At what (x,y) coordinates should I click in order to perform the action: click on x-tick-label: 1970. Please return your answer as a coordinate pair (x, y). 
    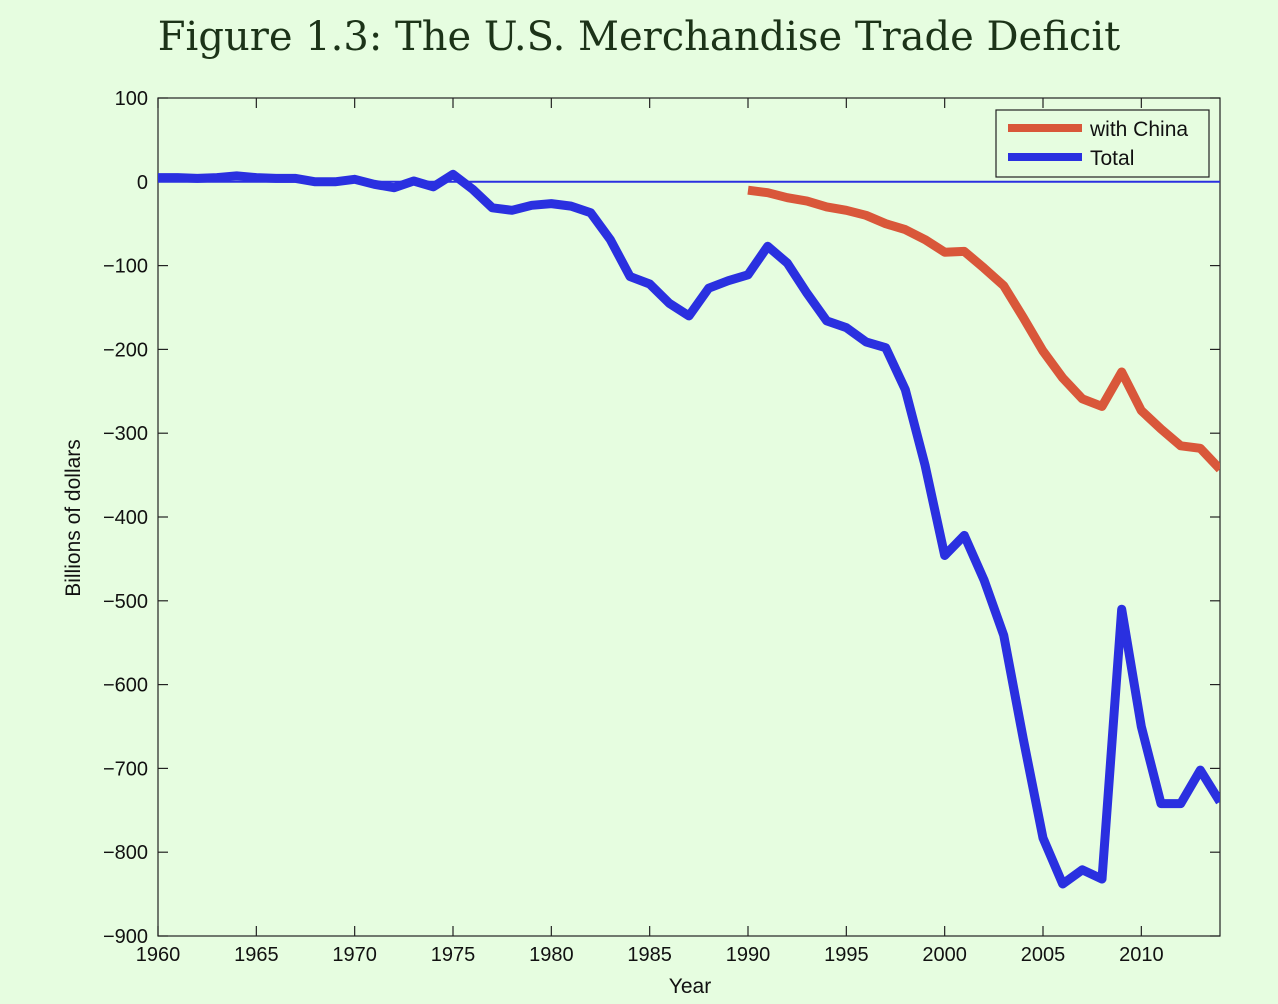
    Looking at the image, I should click on (354, 955).